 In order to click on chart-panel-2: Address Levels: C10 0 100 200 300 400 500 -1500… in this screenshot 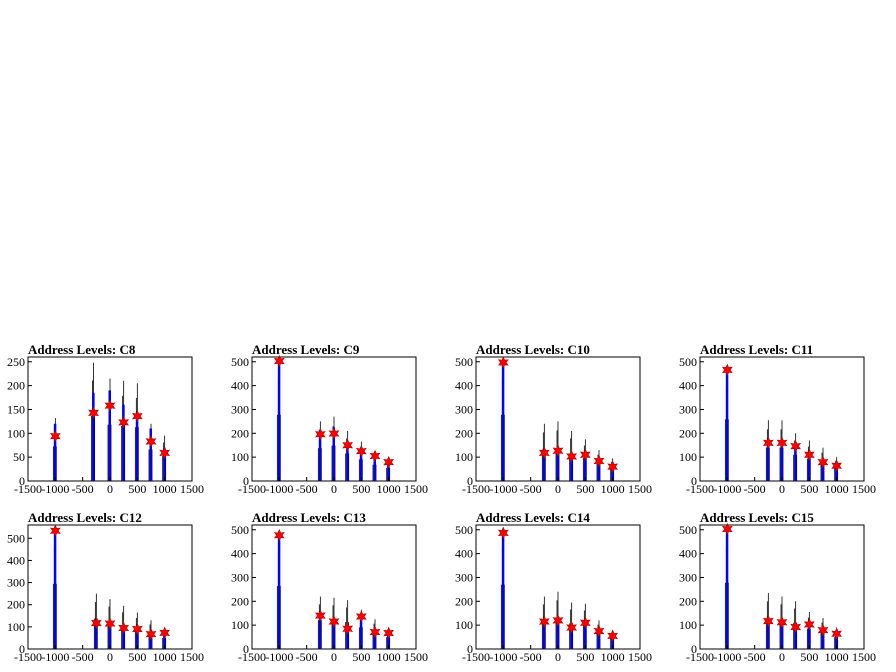, I will do `click(553, 419)`.